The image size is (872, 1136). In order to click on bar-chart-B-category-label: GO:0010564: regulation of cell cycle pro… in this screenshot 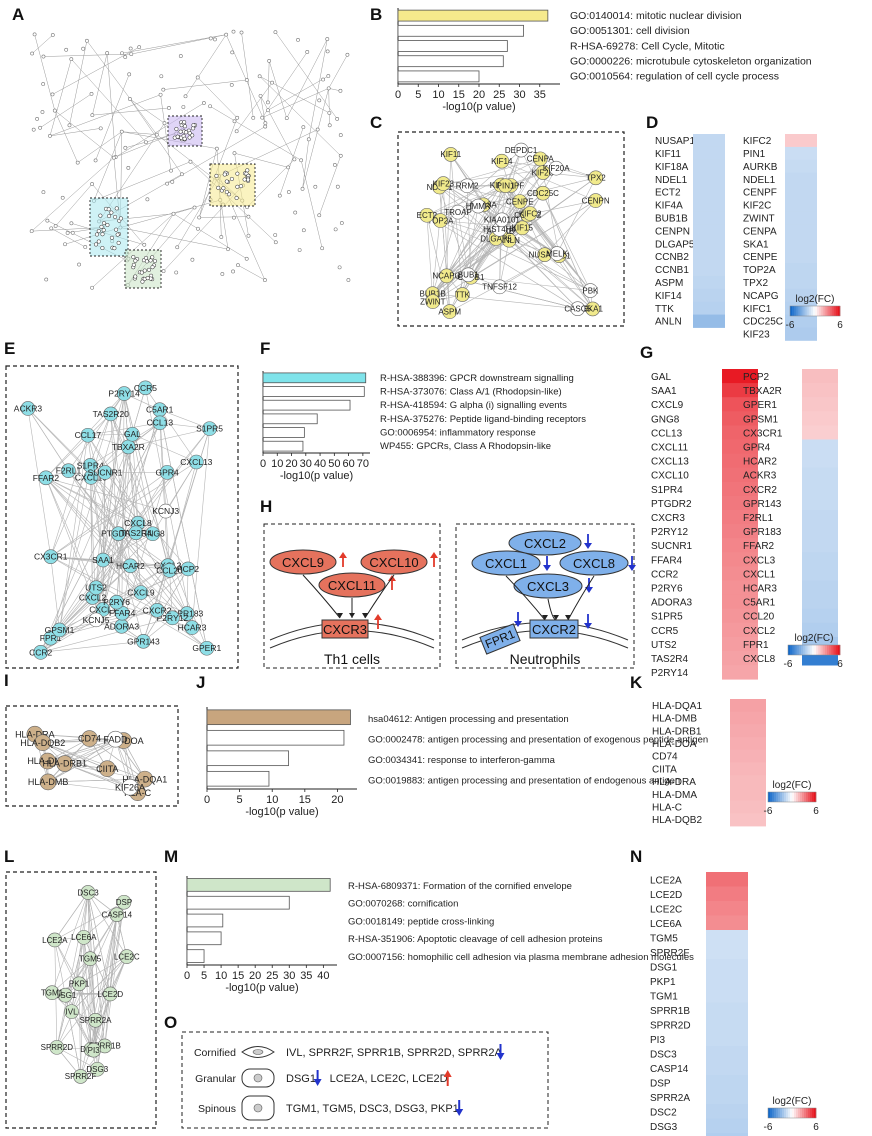, I will do `click(674, 77)`.